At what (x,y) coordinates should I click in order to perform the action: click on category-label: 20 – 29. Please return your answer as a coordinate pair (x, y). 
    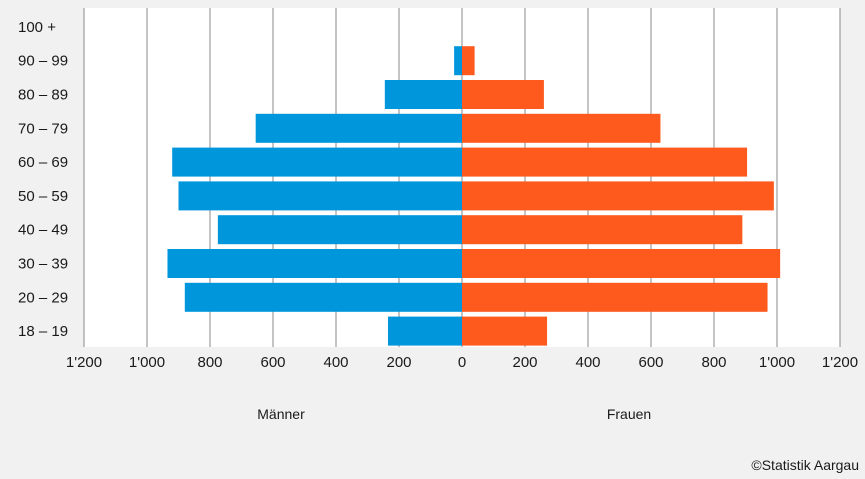
    Looking at the image, I should click on (43, 297).